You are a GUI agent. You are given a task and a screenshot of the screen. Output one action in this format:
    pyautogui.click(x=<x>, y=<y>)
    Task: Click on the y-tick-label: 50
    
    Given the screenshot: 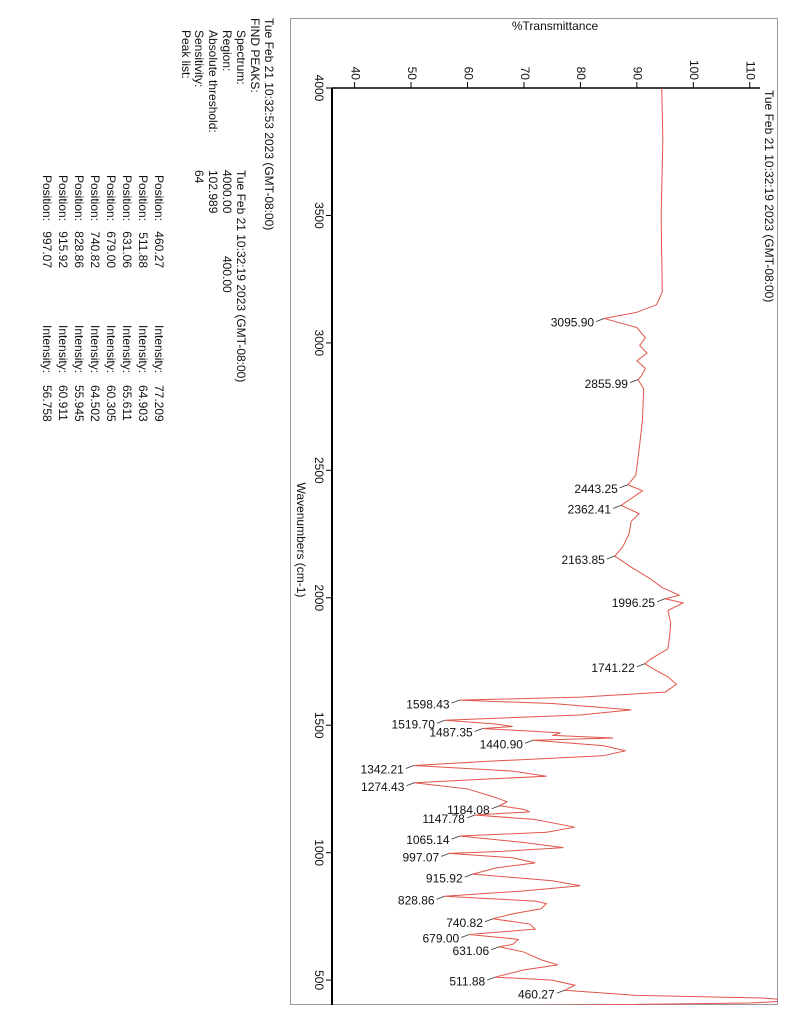 What is the action you would take?
    pyautogui.click(x=412, y=74)
    